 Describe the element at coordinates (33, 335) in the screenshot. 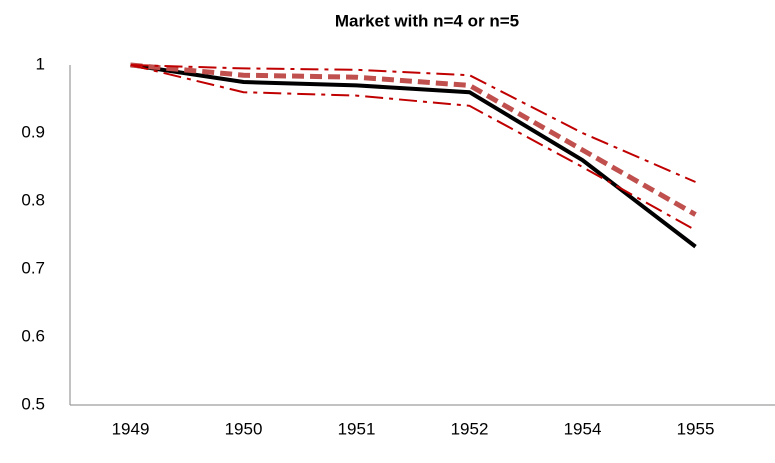

I see `y-tick-label: 0.6` at that location.